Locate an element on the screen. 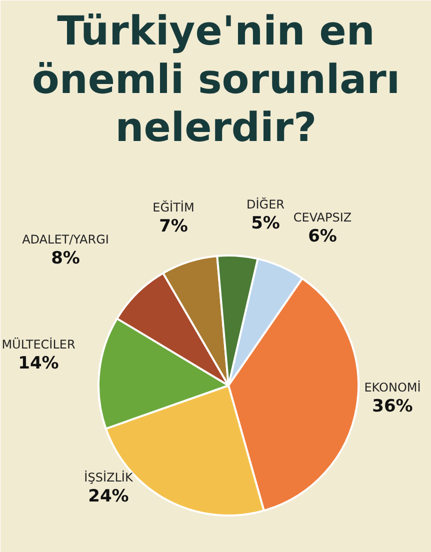  data-label: 5% is located at coordinates (265, 224).